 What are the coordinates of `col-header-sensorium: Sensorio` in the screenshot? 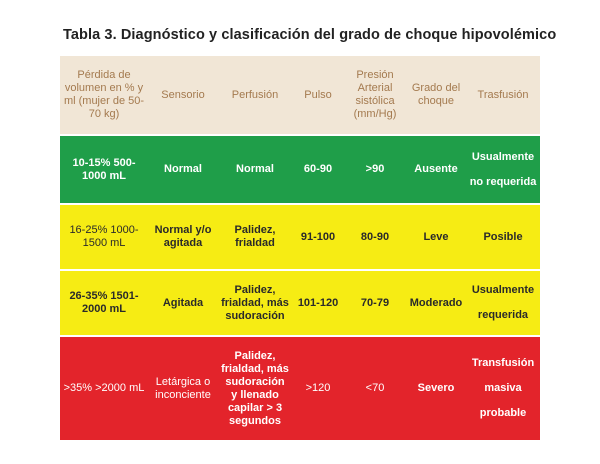 It's located at (183, 95).